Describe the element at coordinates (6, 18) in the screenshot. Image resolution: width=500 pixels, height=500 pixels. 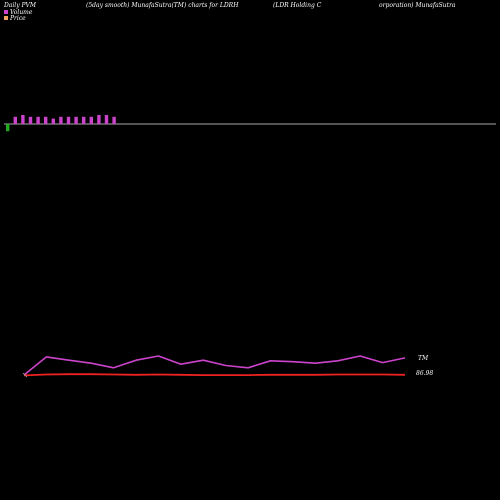
I see `legend-swatch-price` at that location.